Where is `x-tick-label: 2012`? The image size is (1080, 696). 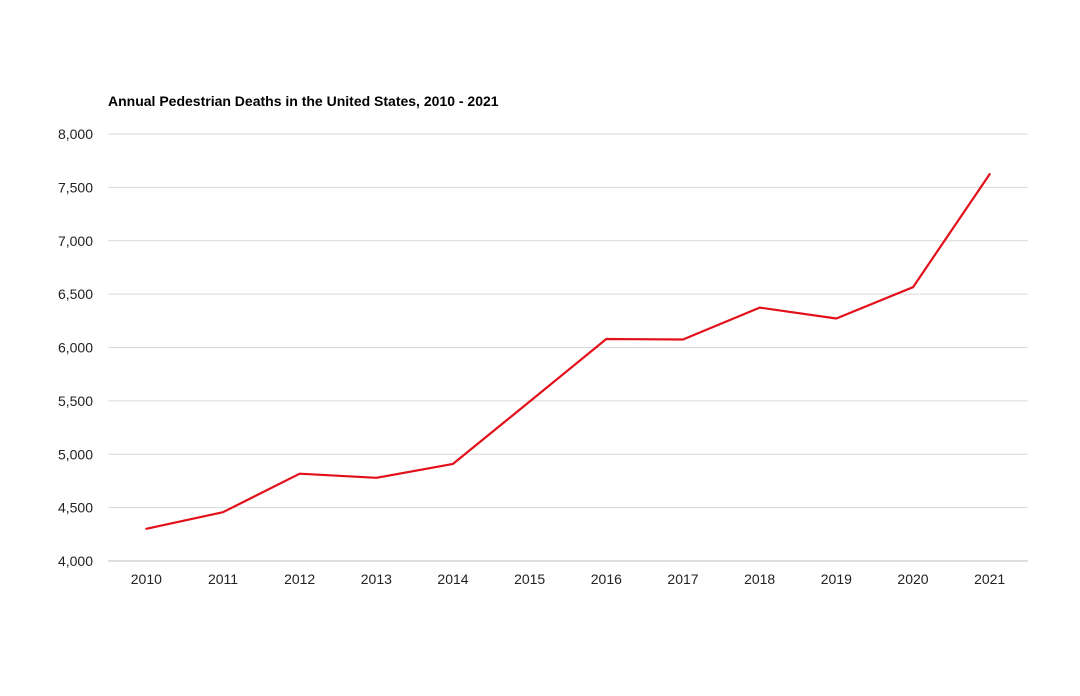 x-tick-label: 2012 is located at coordinates (299, 579).